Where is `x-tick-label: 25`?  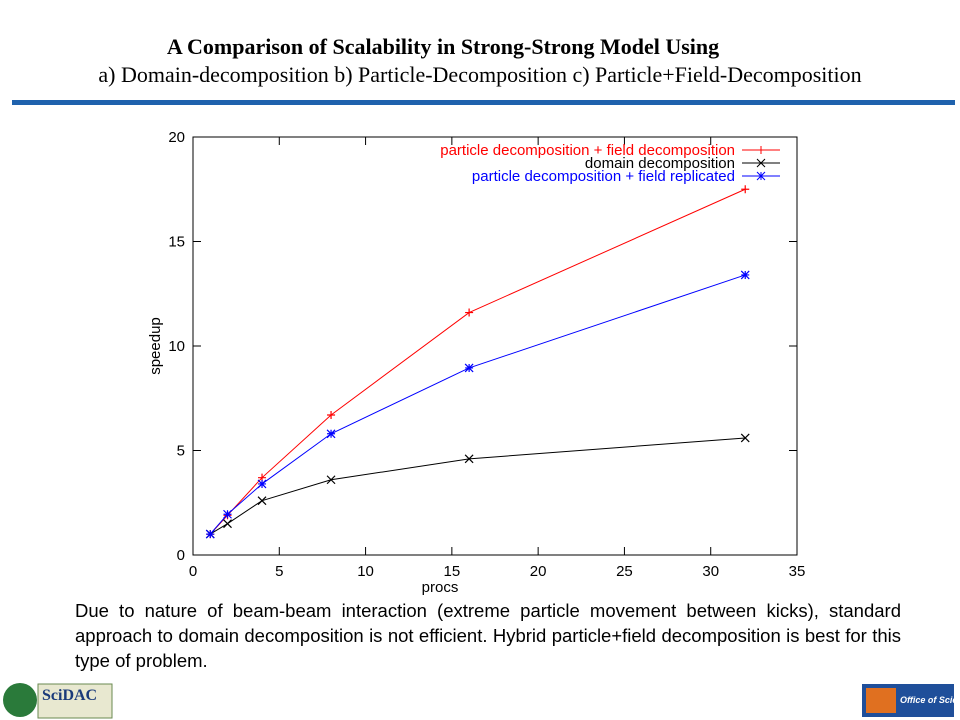 x-tick-label: 25 is located at coordinates (624, 571).